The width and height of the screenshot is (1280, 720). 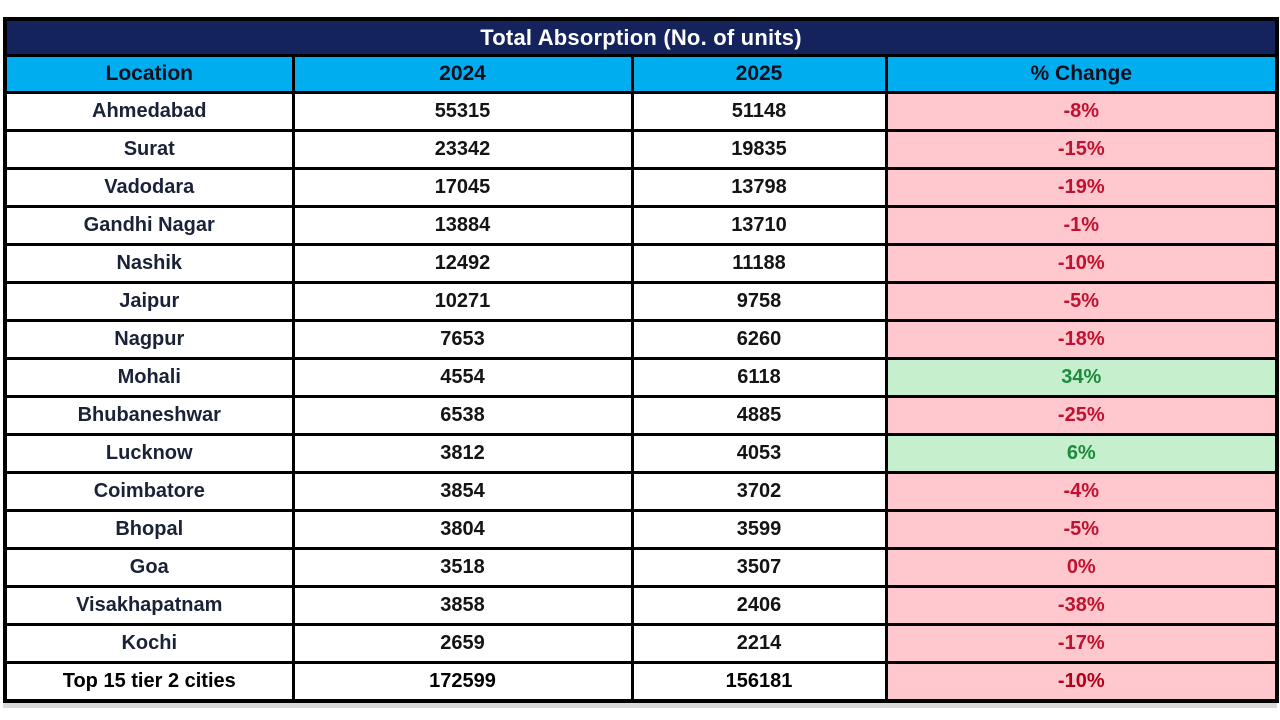 What do you see at coordinates (759, 339) in the screenshot?
I see `value-2025: 6260` at bounding box center [759, 339].